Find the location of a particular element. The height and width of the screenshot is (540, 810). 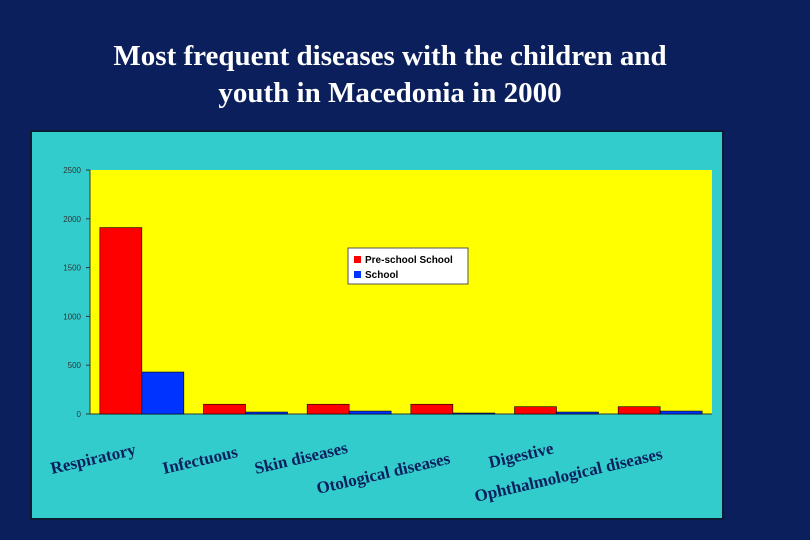

legend-label-1: School is located at coordinates (382, 275).